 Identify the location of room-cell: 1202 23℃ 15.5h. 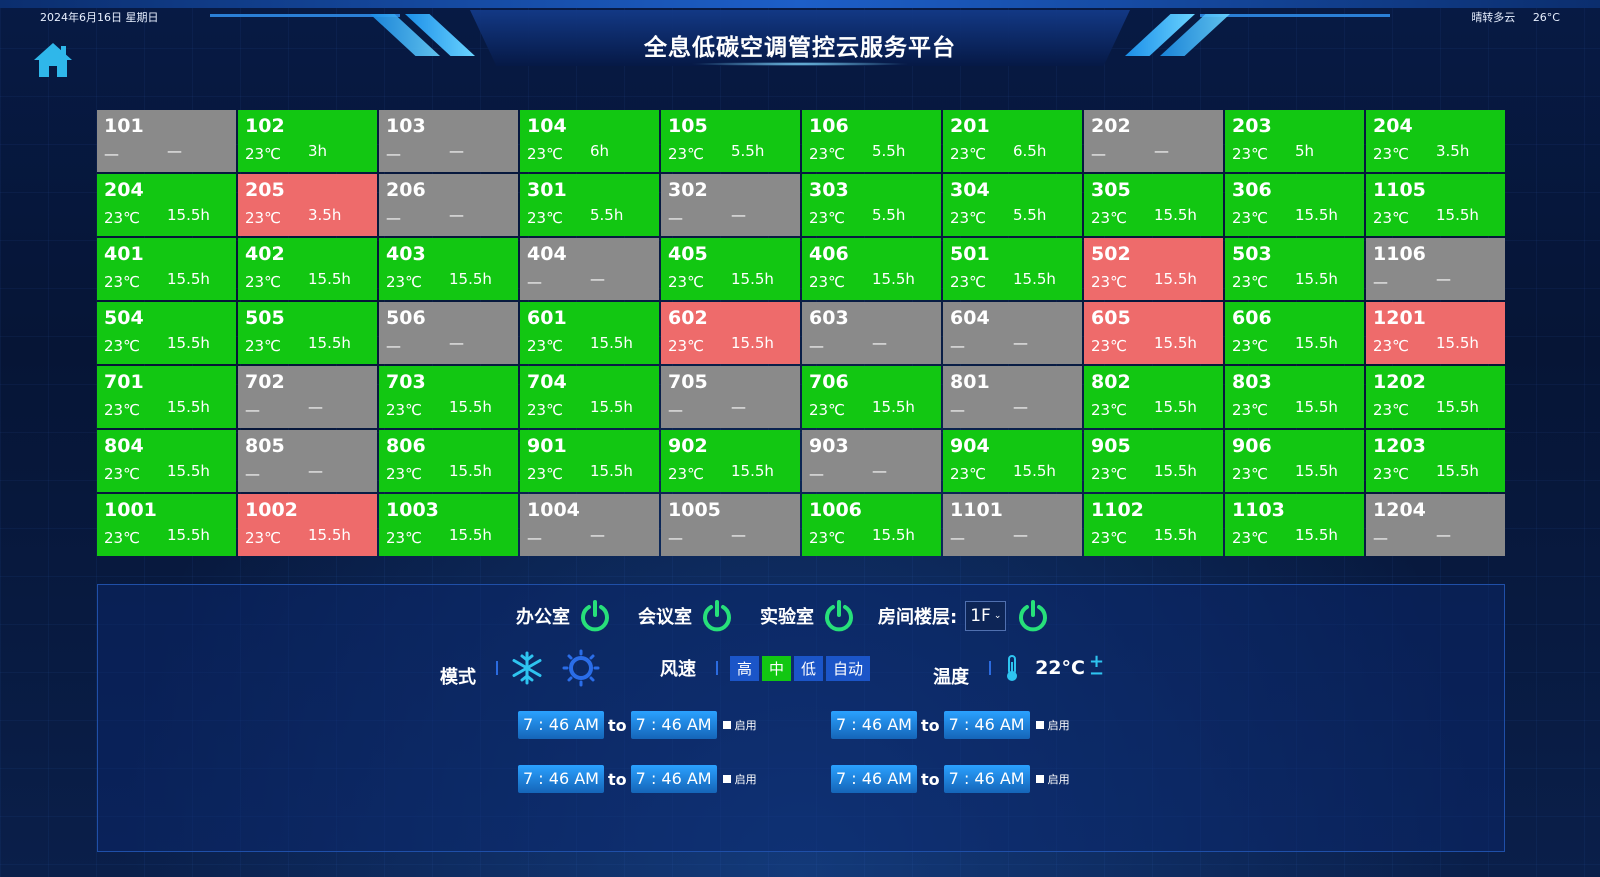
(1435, 397).